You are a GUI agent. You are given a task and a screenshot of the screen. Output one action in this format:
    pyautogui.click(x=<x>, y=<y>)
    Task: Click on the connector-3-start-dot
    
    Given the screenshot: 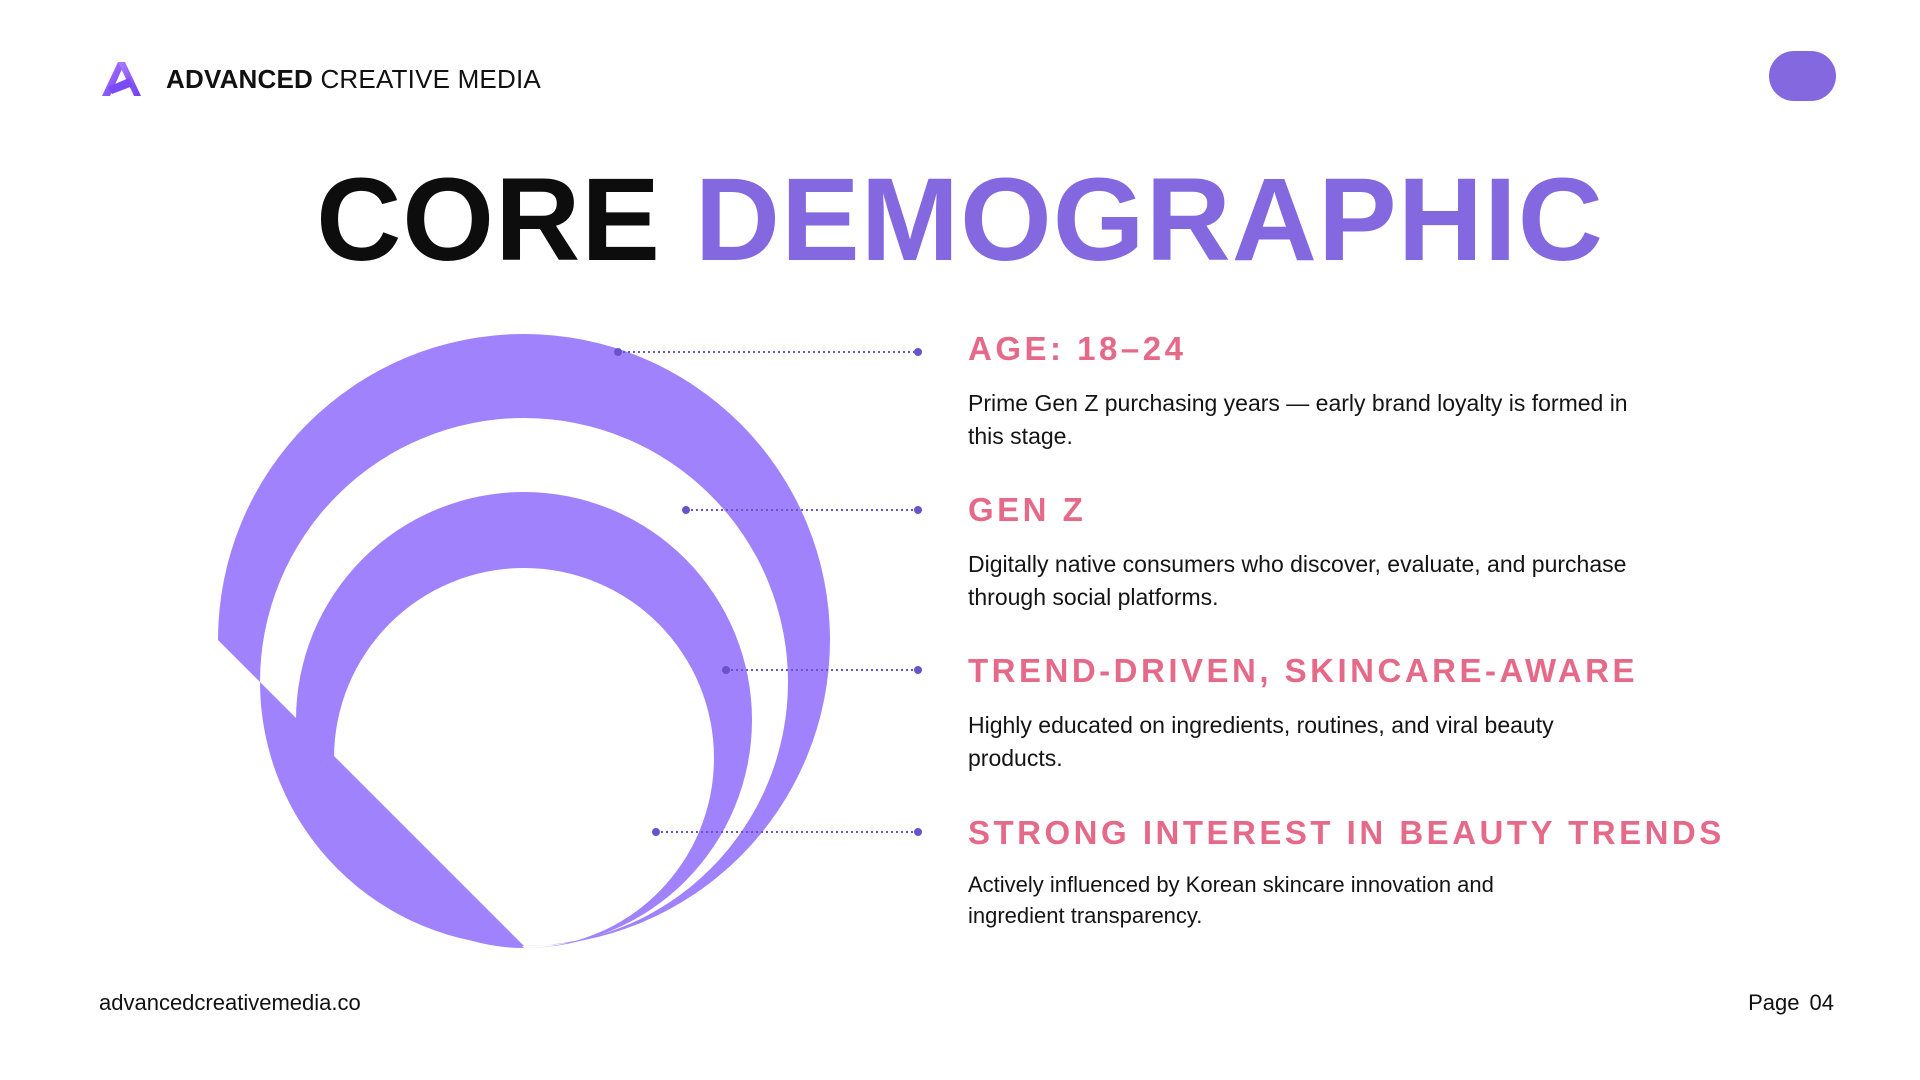 What is the action you would take?
    pyautogui.click(x=656, y=832)
    